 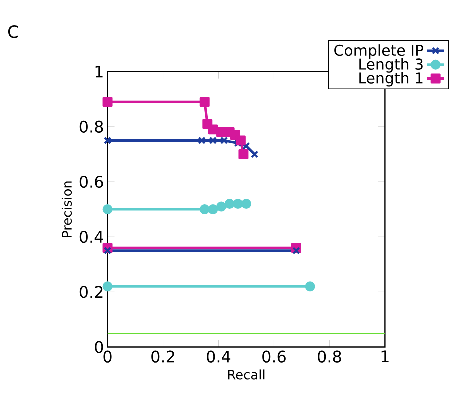 I want to click on legend-label: Length 3, so click(x=391, y=65).